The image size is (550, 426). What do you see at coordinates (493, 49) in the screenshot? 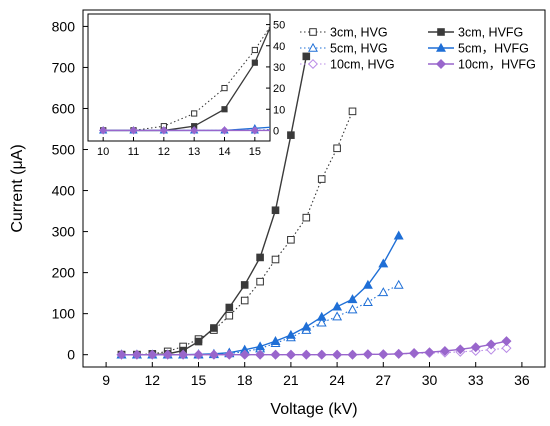
I see `legend-label-3: 5cm，HVFG` at bounding box center [493, 49].